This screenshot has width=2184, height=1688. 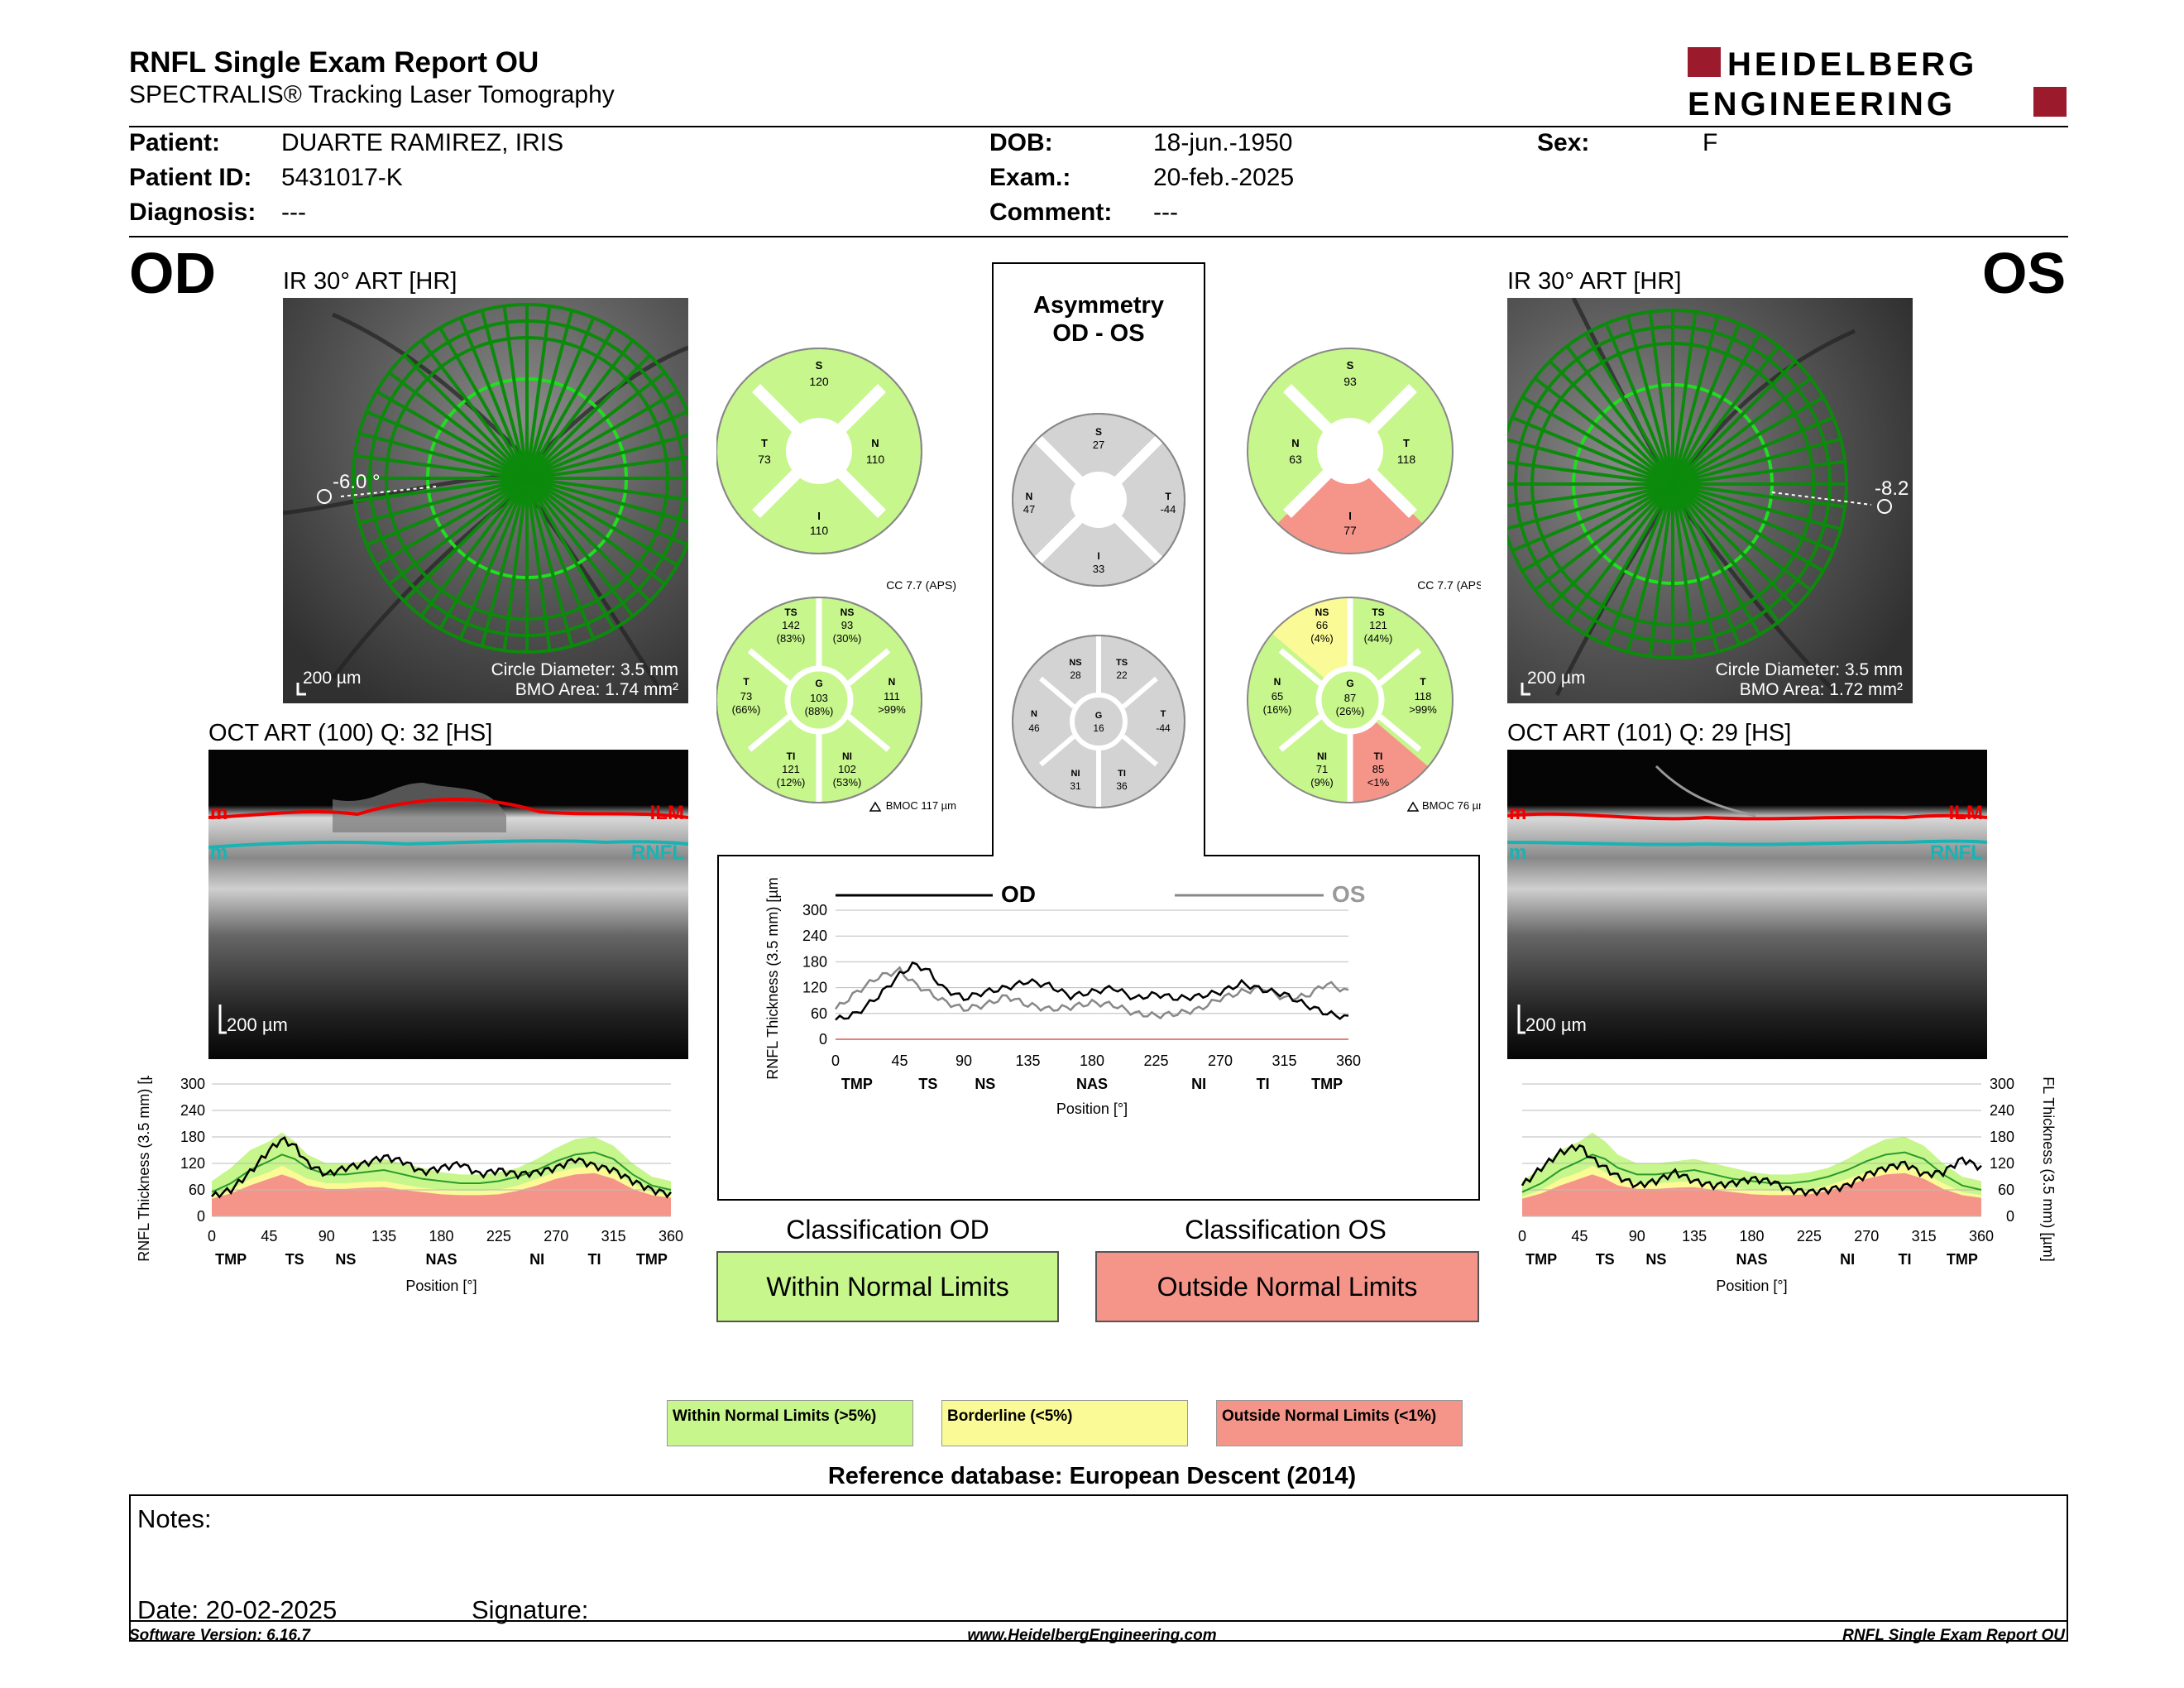 What do you see at coordinates (892, 709) in the screenshot?
I see `od-n-pct: >99%` at bounding box center [892, 709].